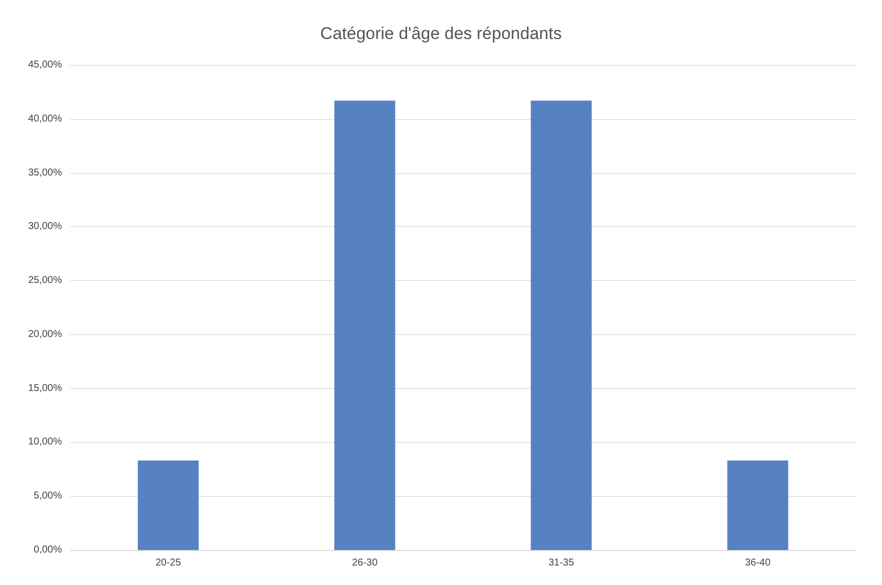 This screenshot has height=585, width=882. I want to click on chart-title: Catégorie d'âge des répondants, so click(441, 33).